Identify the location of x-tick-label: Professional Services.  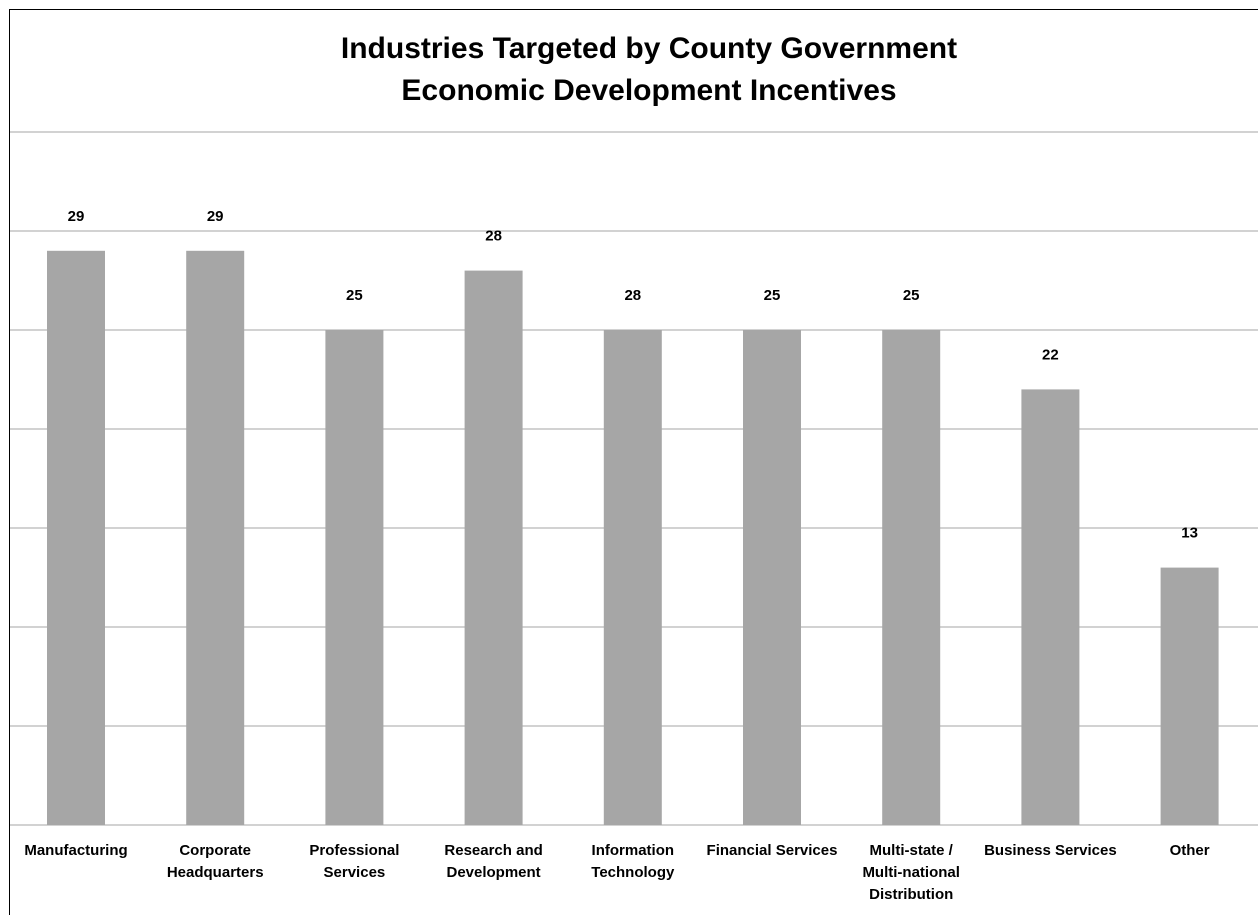
(354, 861).